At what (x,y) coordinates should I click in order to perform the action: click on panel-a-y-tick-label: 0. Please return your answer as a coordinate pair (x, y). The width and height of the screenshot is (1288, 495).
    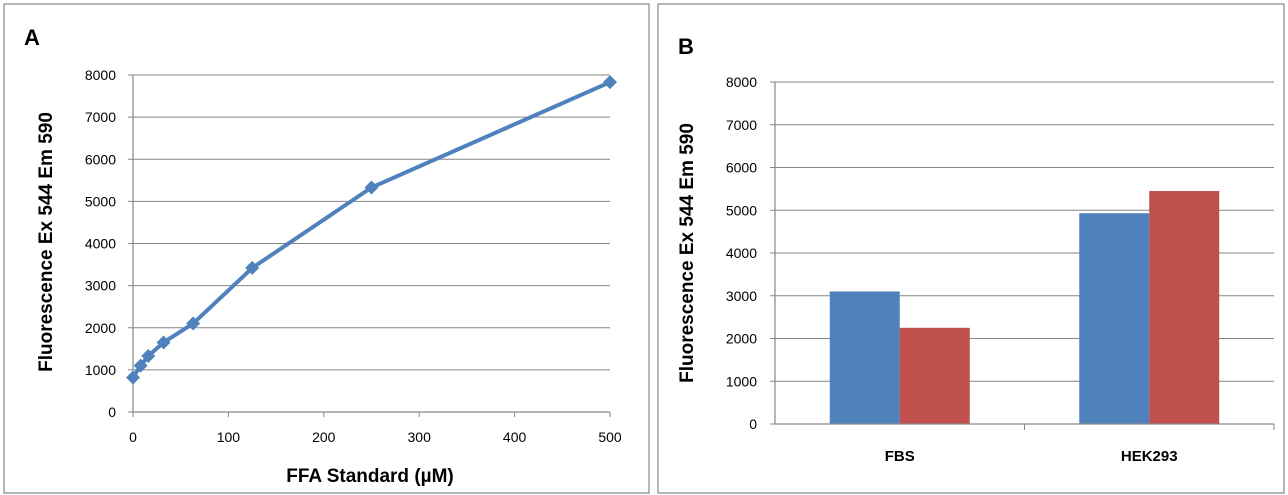
    Looking at the image, I should click on (112, 412).